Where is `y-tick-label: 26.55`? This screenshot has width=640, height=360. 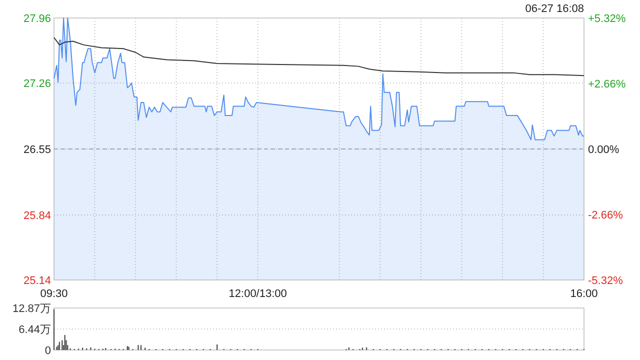 y-tick-label: 26.55 is located at coordinates (37, 150).